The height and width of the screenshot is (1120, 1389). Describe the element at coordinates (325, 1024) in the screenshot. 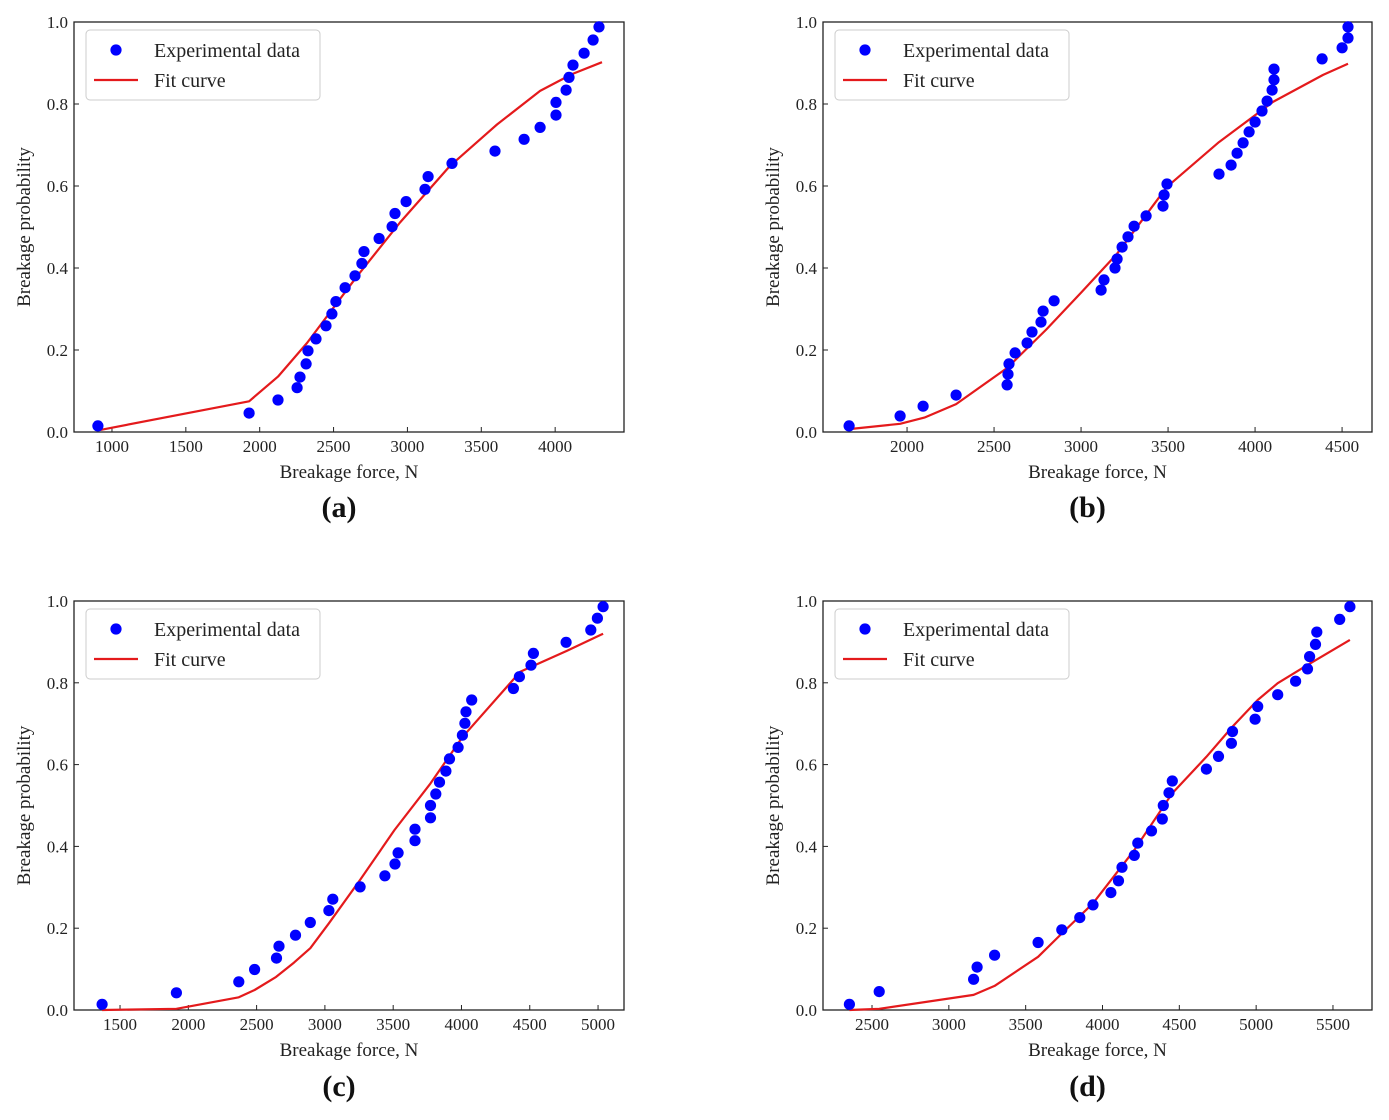

I see `x-tick-label: 3000` at that location.